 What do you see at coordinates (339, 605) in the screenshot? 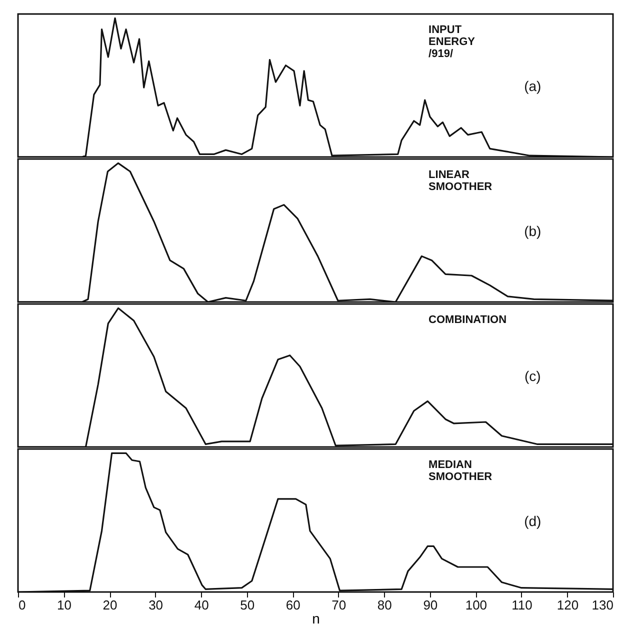
I see `x-tick-label: 70` at bounding box center [339, 605].